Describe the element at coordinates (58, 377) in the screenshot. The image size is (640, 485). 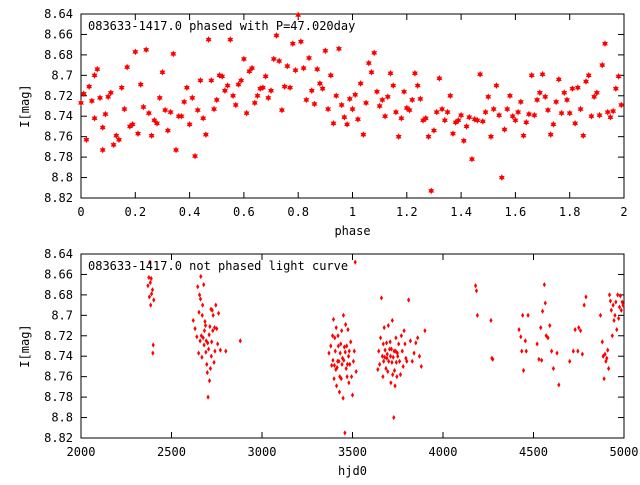
I see `unphased-y-tick-label: 8.76` at that location.